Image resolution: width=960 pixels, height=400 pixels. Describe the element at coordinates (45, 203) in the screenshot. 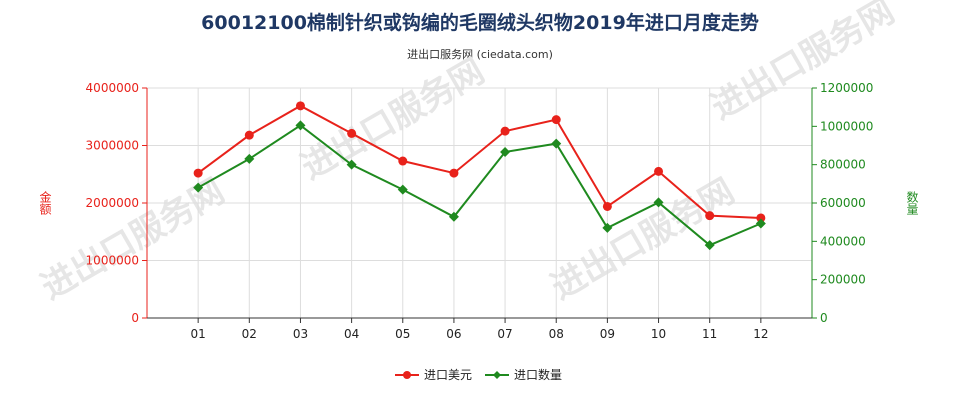

I see `y-axis-left-title: 金额` at that location.